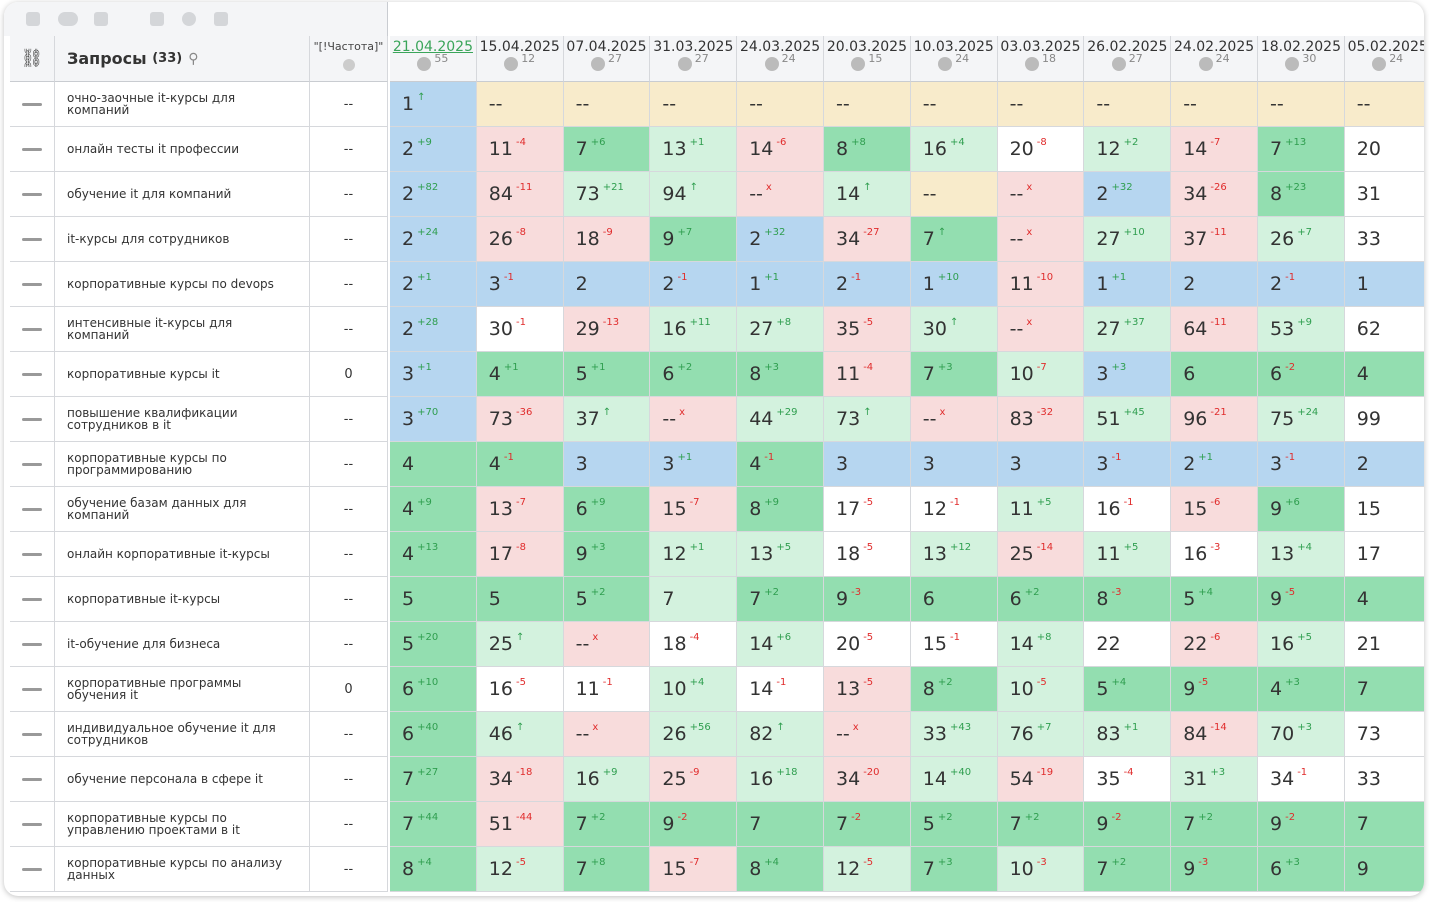  I want to click on position-delta: -8, so click(520, 547).